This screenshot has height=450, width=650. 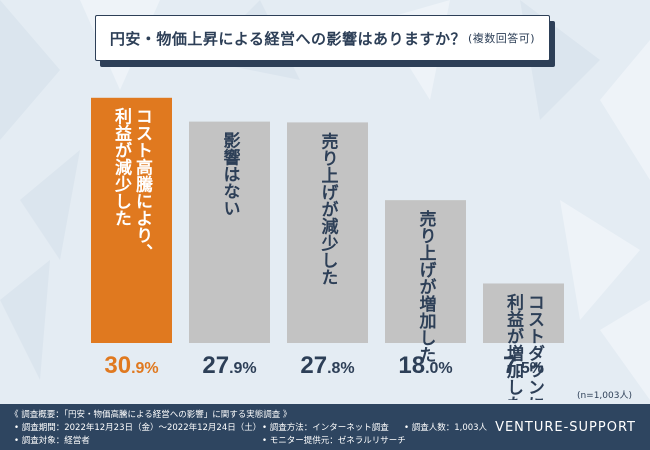 What do you see at coordinates (327, 365) in the screenshot?
I see `value-label: 27.8%` at bounding box center [327, 365].